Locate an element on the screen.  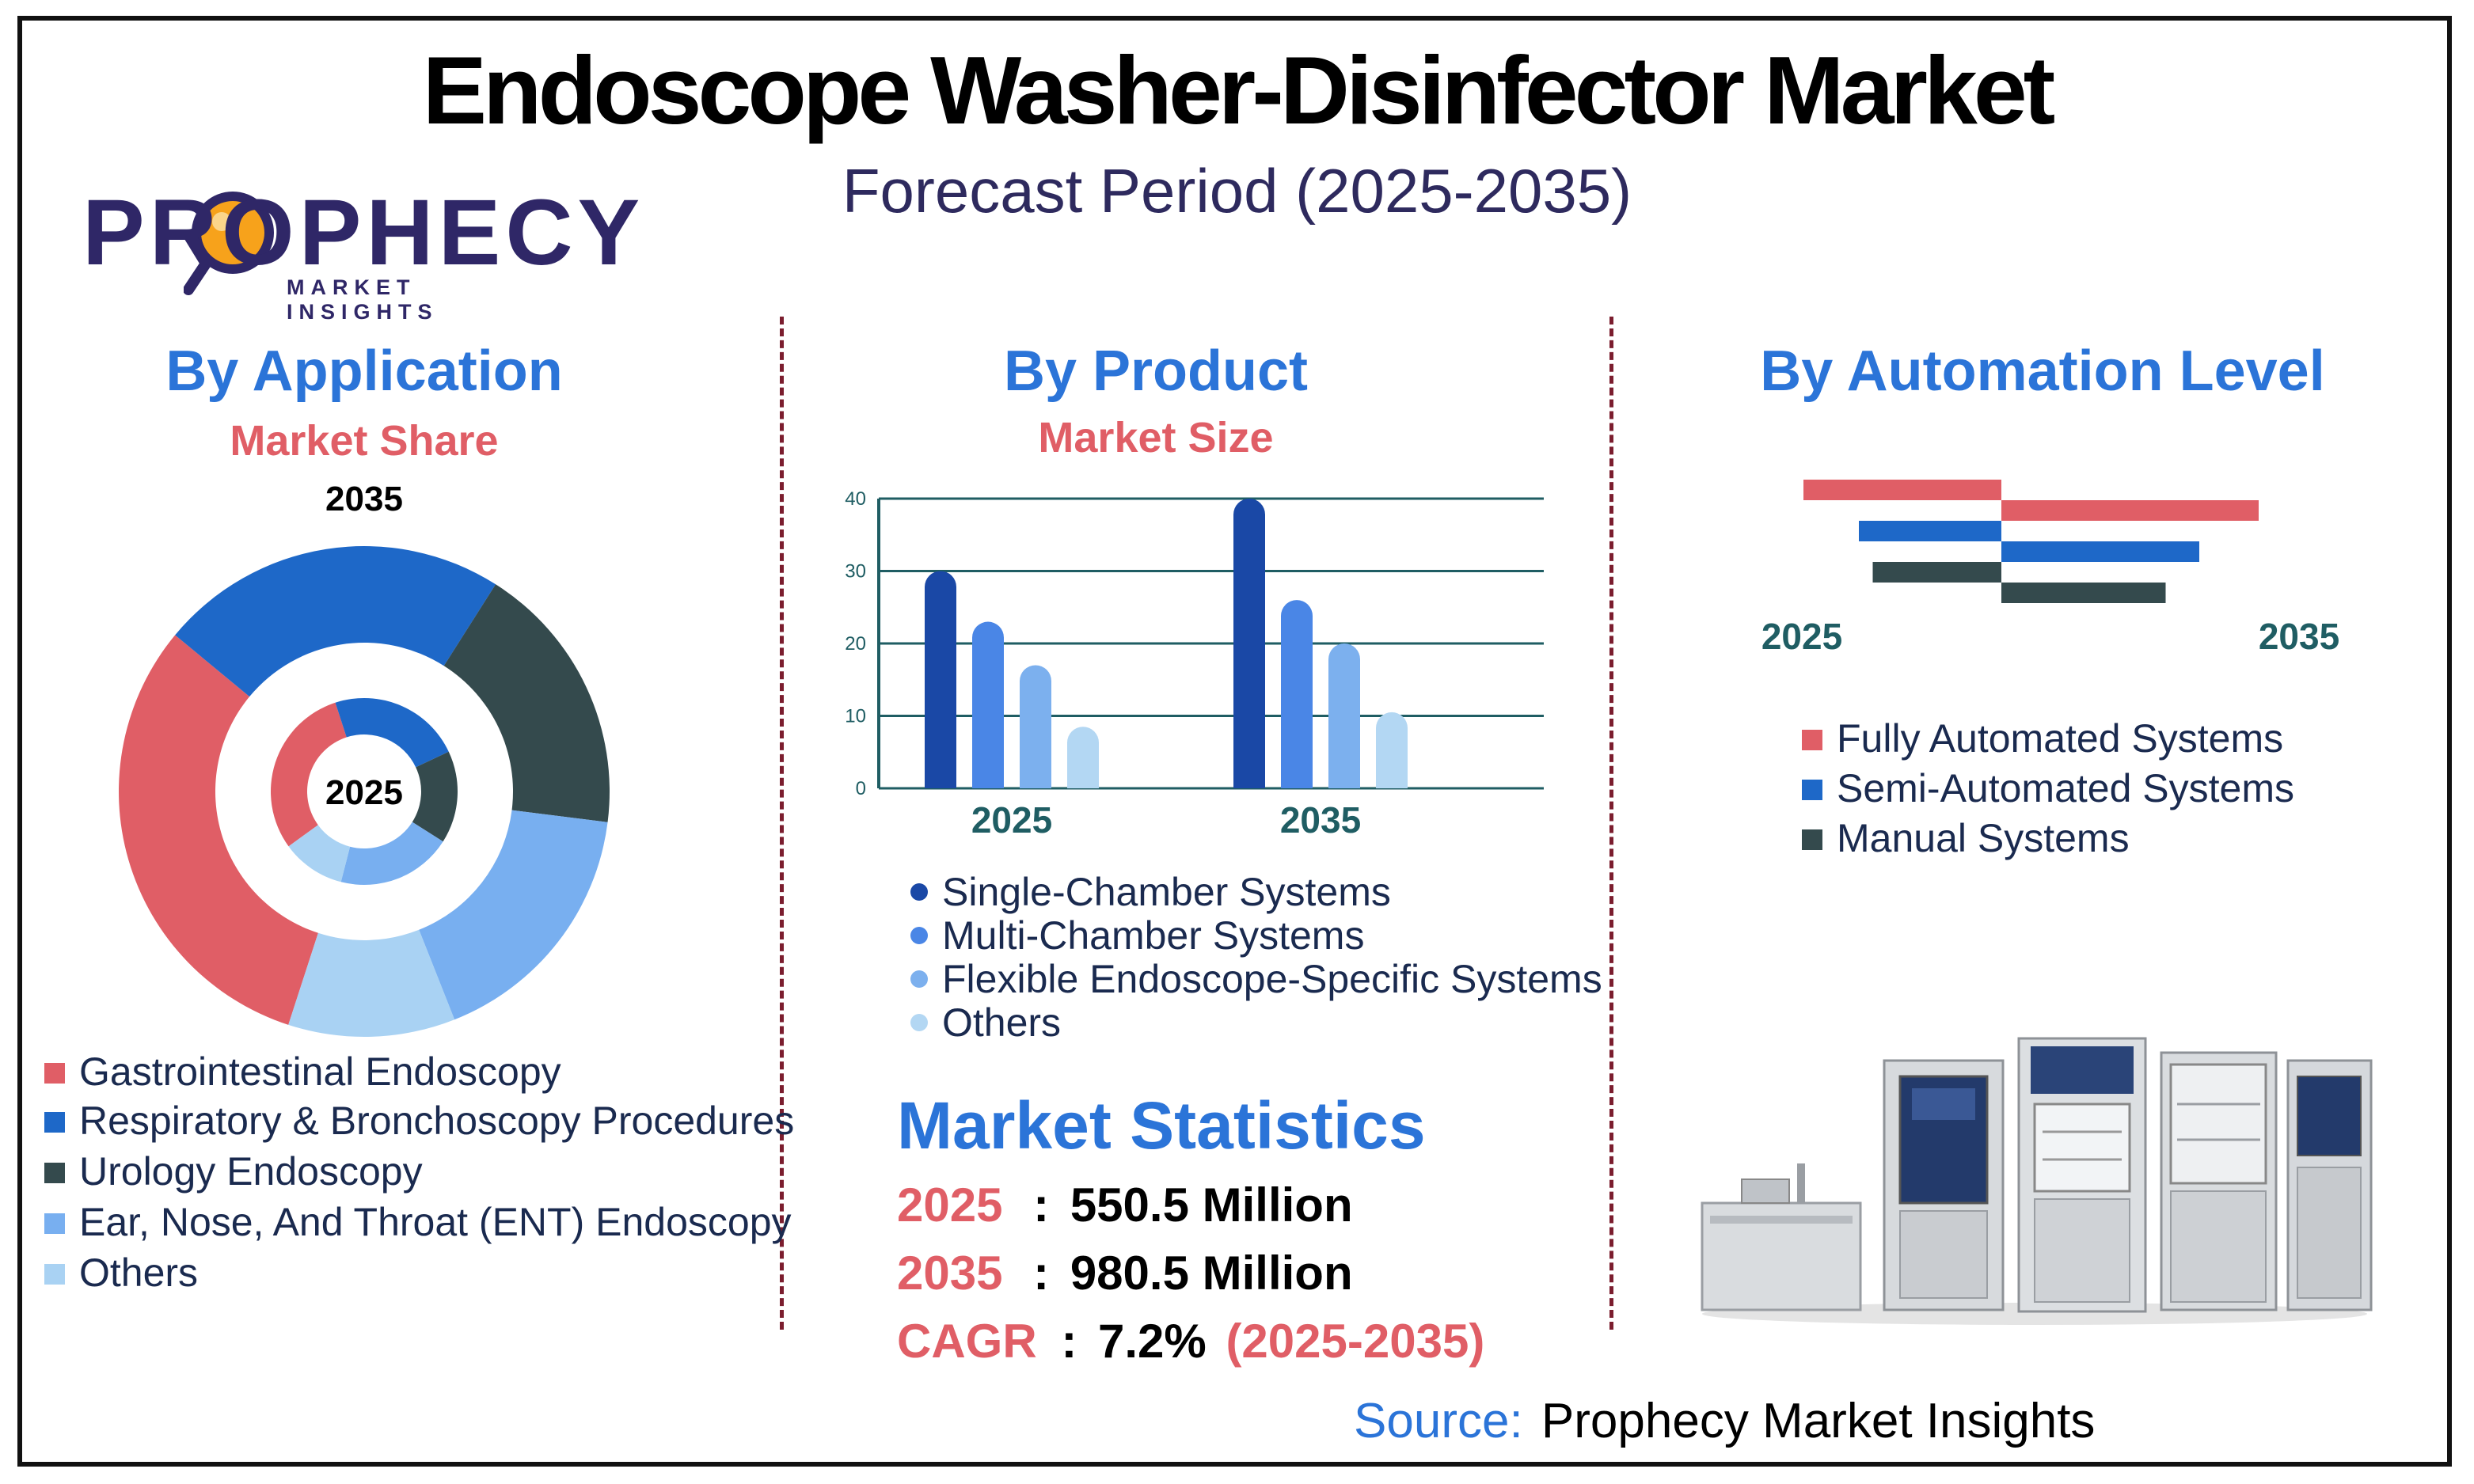
legend-item-fully-automated: Fully Automated Systems is located at coordinates (2043, 738).